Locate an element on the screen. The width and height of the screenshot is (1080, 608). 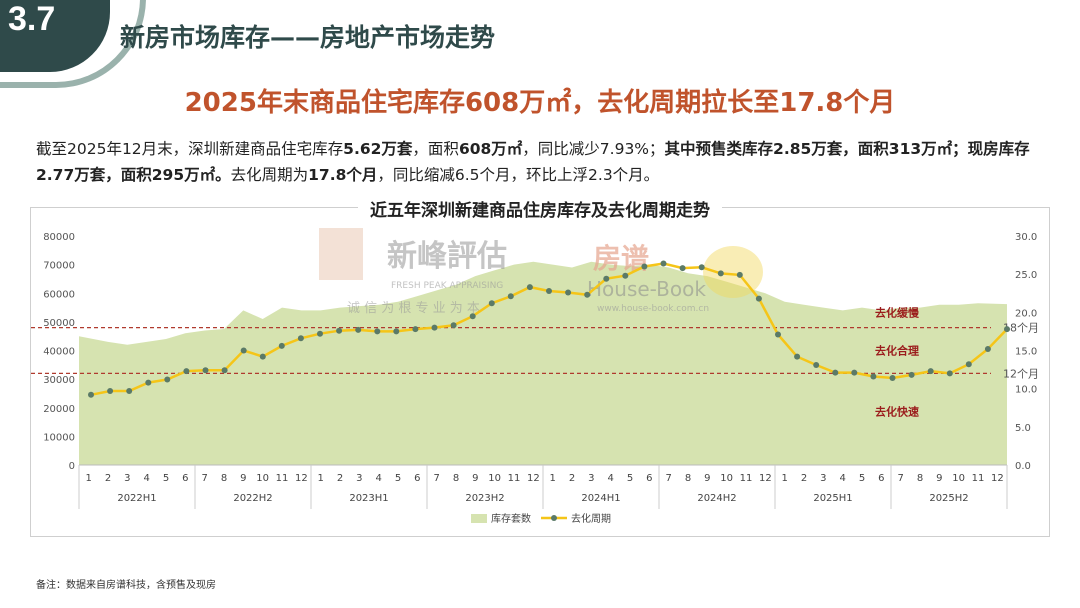
x-group-label: 2024H2 is located at coordinates (716, 498).